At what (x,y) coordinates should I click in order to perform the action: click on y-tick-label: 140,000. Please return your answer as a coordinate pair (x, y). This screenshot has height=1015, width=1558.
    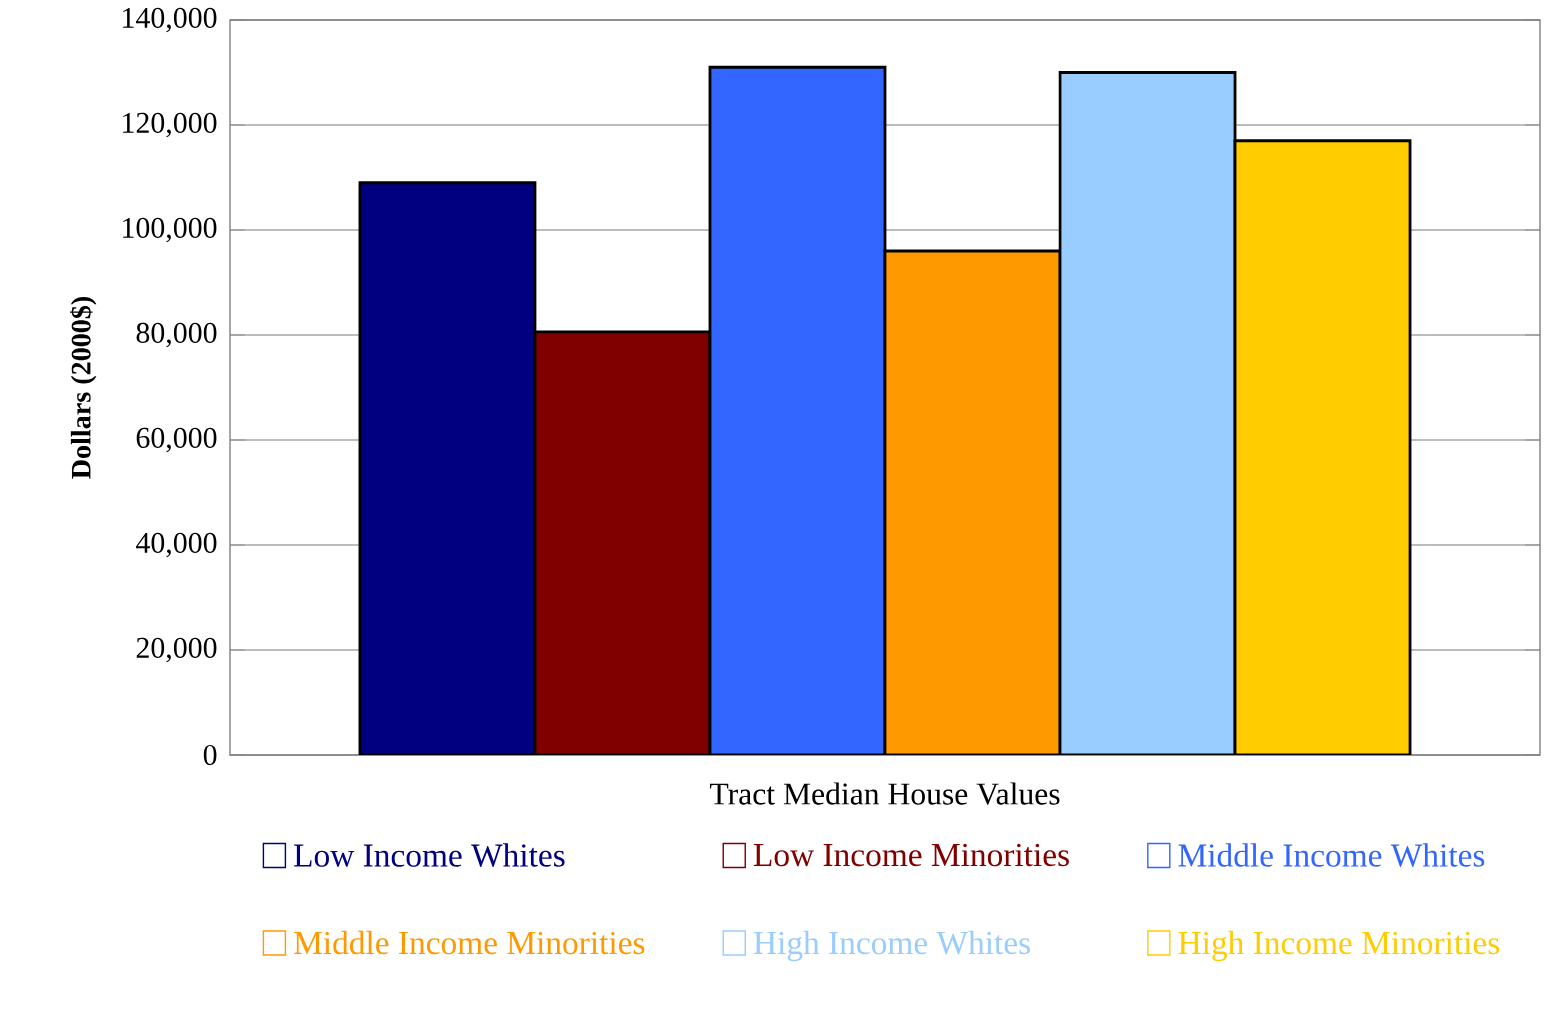
    Looking at the image, I should click on (170, 20).